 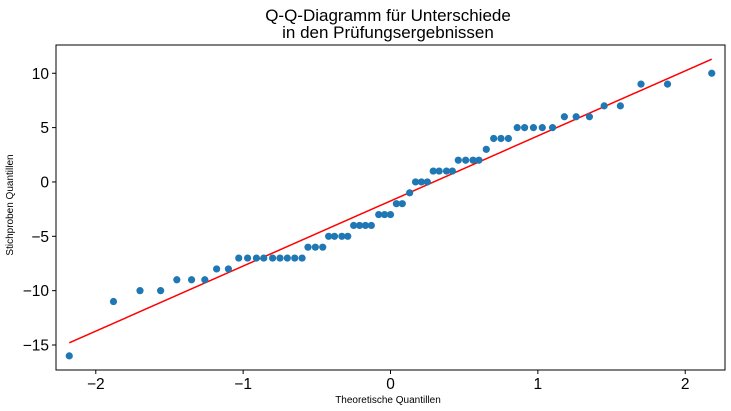 What do you see at coordinates (685, 384) in the screenshot?
I see `x-tick-label-4: 2` at bounding box center [685, 384].